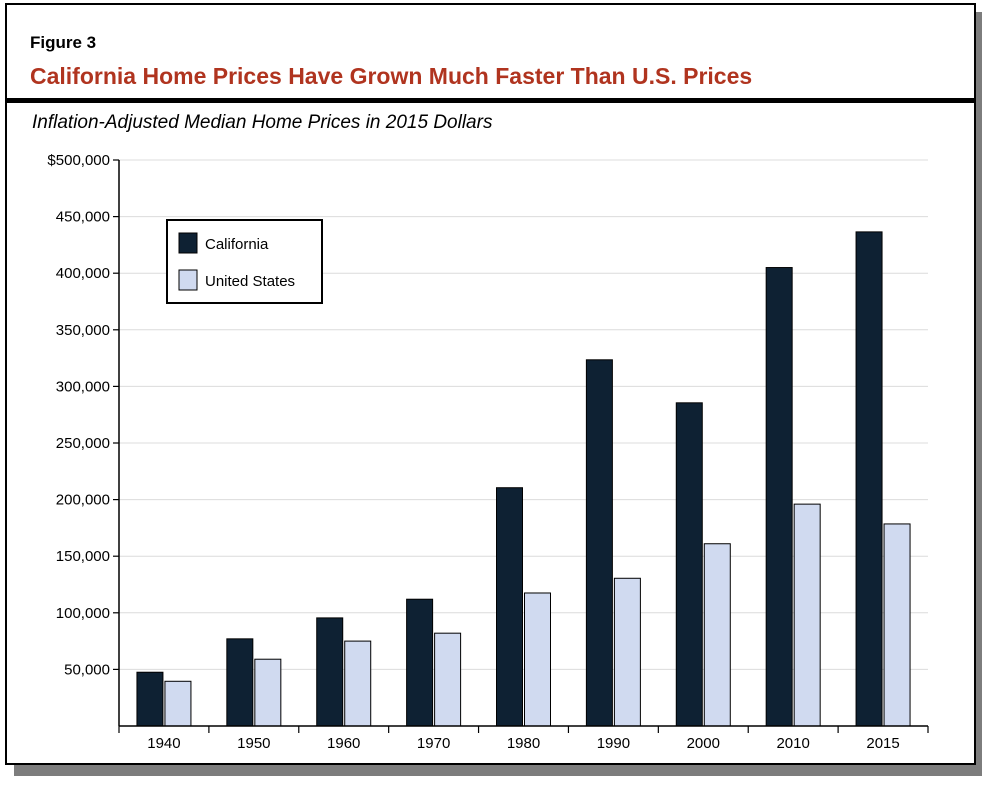  What do you see at coordinates (83, 273) in the screenshot?
I see `y-tick-label: 400,000` at bounding box center [83, 273].